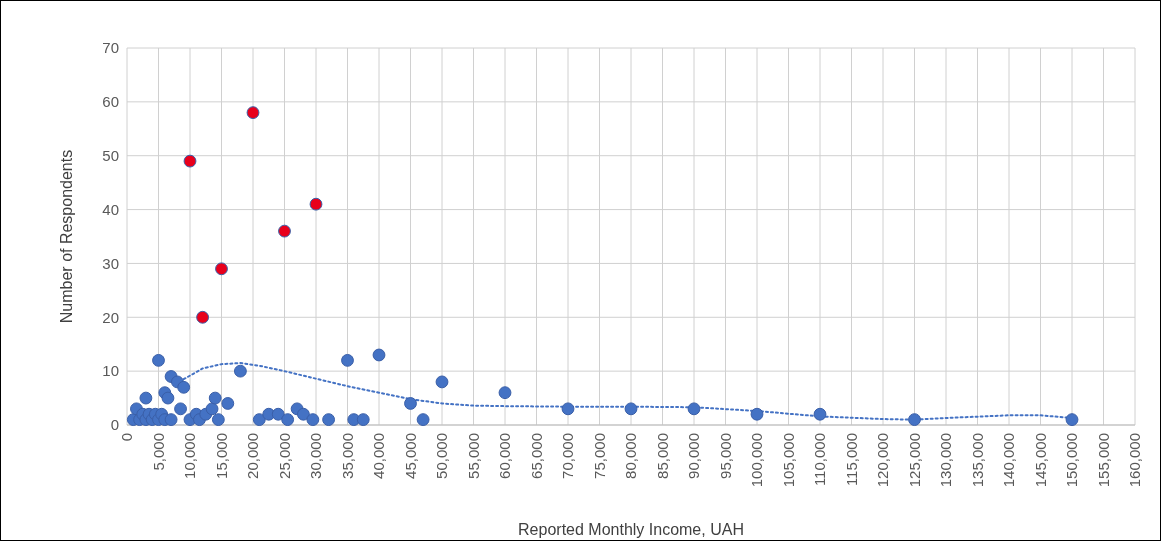 The height and width of the screenshot is (541, 1161). Describe the element at coordinates (110, 48) in the screenshot. I see `y-tick-label: 70` at that location.